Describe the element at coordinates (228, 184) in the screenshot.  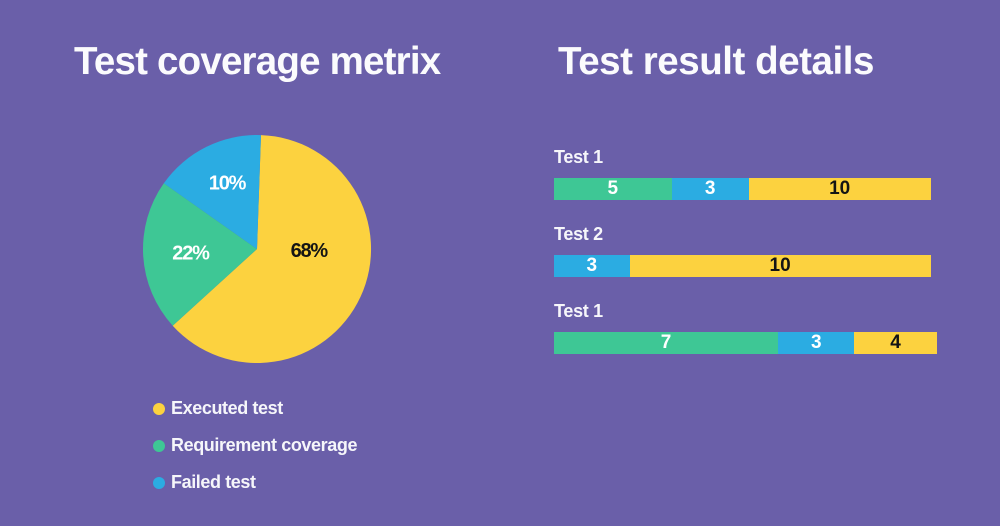
I see `svg-text: 10%` at that location.